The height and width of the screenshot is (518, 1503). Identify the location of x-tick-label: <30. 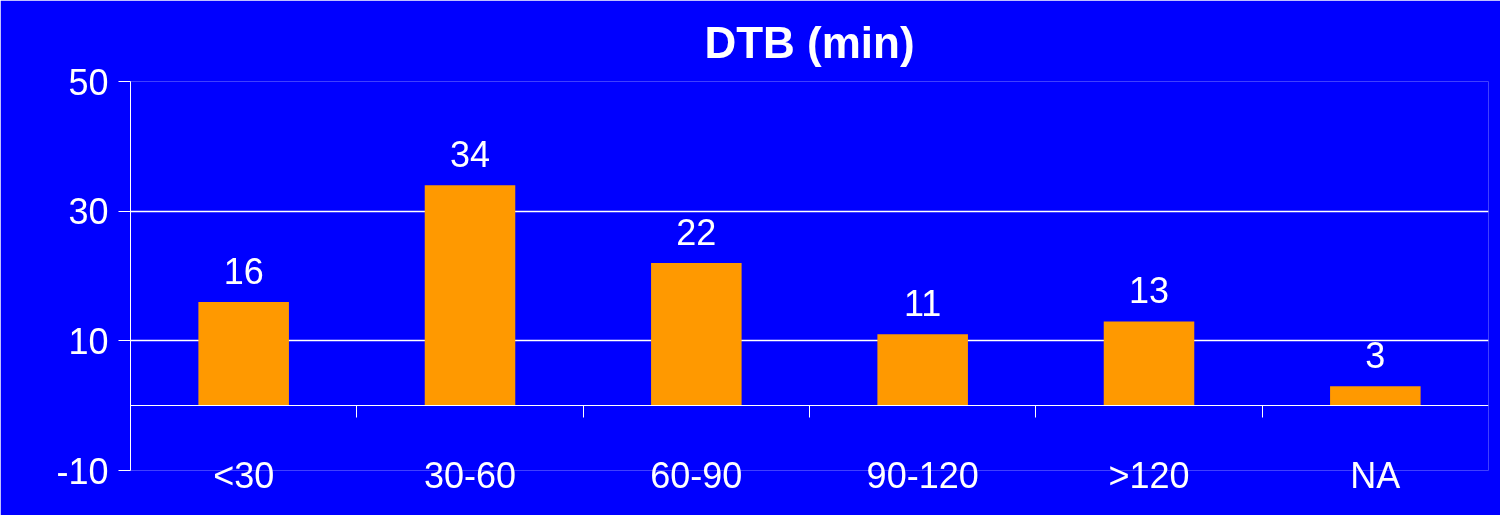
(244, 475).